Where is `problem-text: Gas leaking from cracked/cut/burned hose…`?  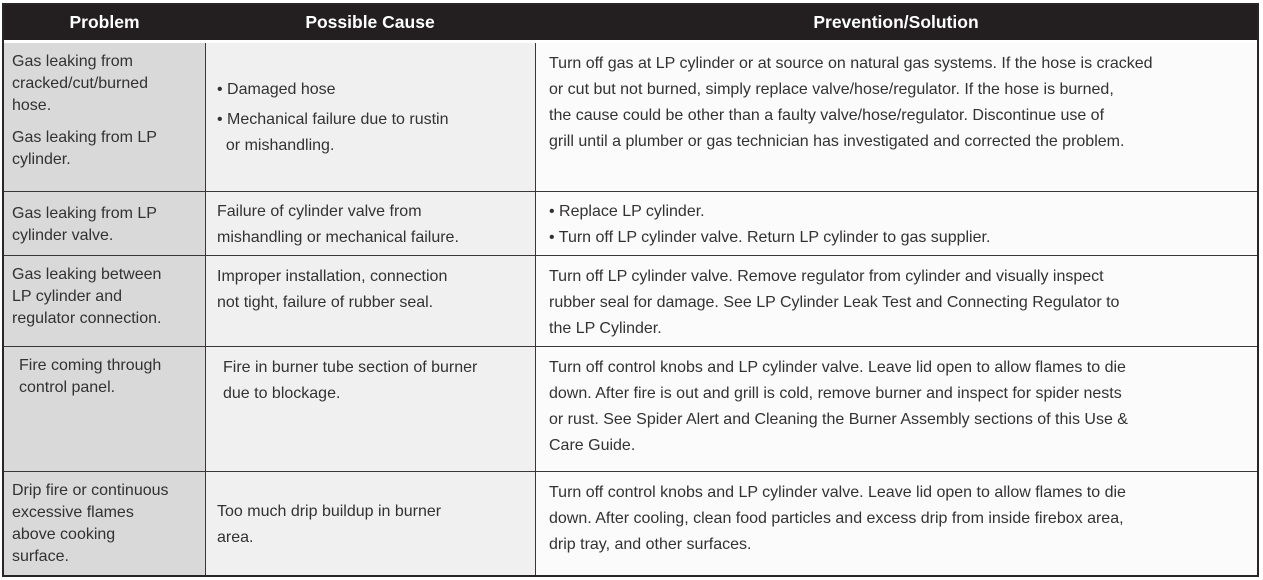
problem-text: Gas leaking from cracked/cut/burned hose… is located at coordinates (80, 83).